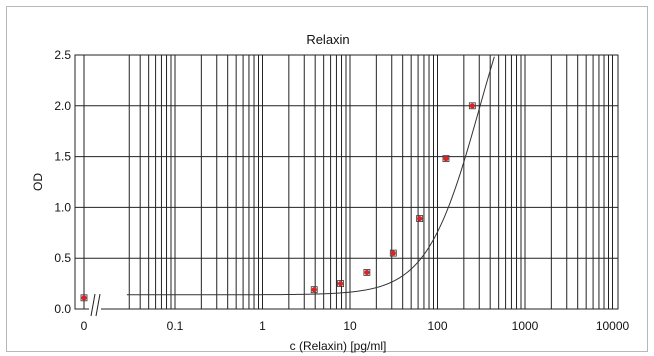 Image resolution: width=654 pixels, height=356 pixels. What do you see at coordinates (62, 309) in the screenshot?
I see `y-tick-label: 0.0` at bounding box center [62, 309].